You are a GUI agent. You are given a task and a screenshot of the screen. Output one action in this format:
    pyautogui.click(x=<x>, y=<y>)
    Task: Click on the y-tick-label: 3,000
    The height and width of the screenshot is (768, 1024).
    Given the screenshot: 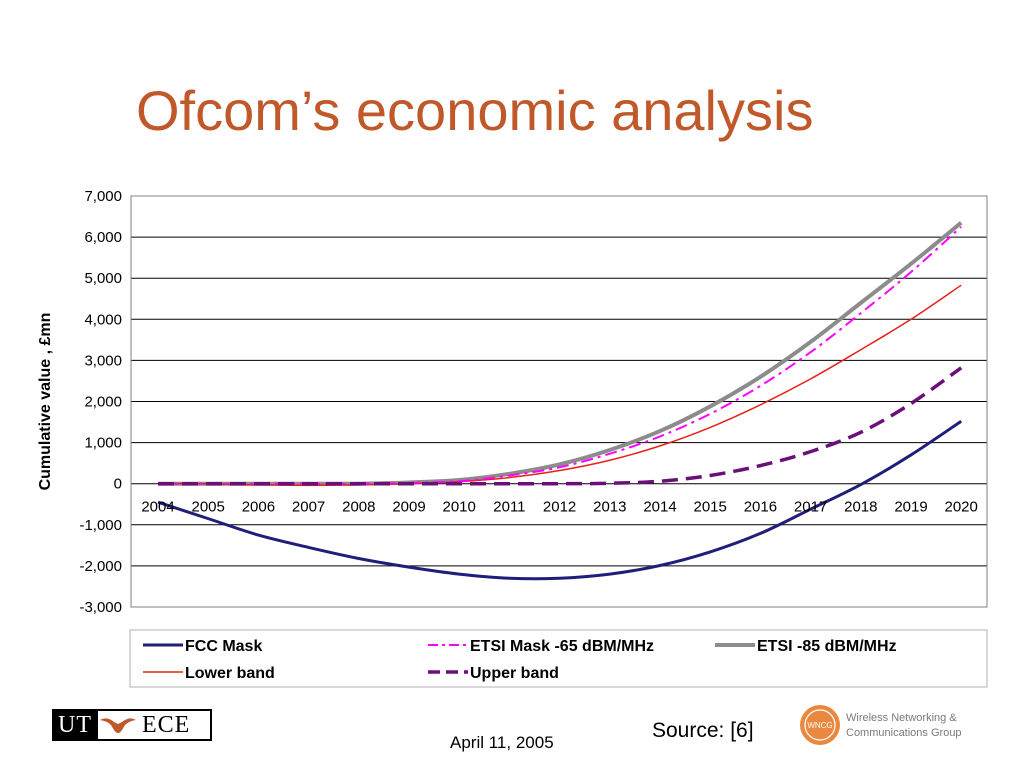 What is the action you would take?
    pyautogui.click(x=103, y=360)
    